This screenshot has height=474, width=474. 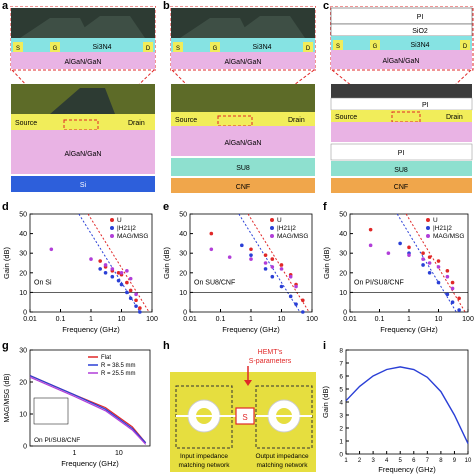 I want to click on b-s-label: S, so click(x=178, y=49).